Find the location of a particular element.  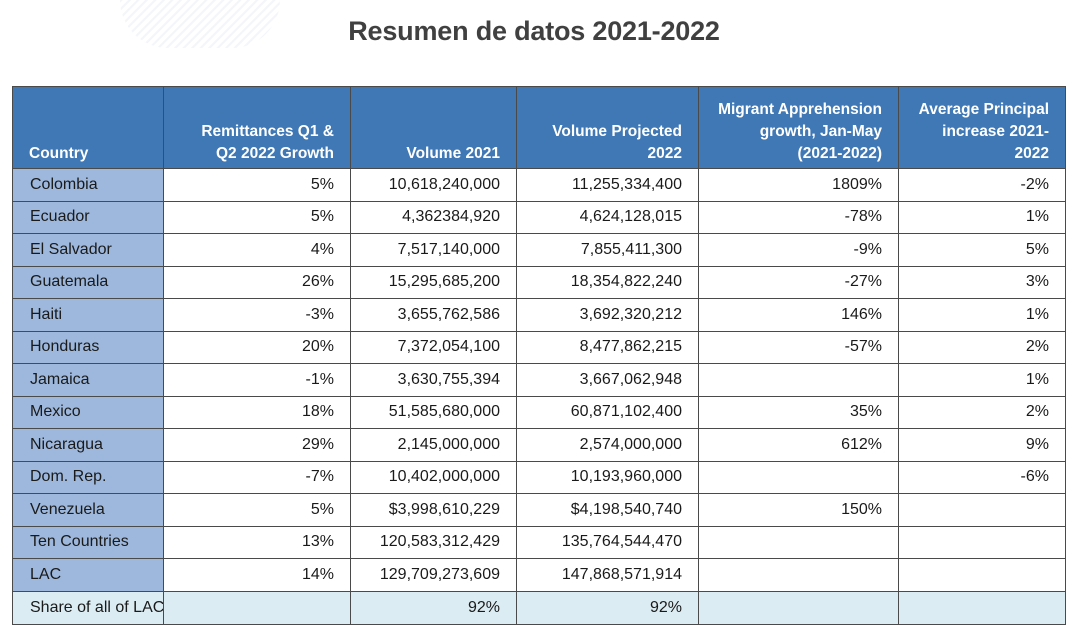

share-cell-volume-projected-2022: 92% is located at coordinates (607, 607).